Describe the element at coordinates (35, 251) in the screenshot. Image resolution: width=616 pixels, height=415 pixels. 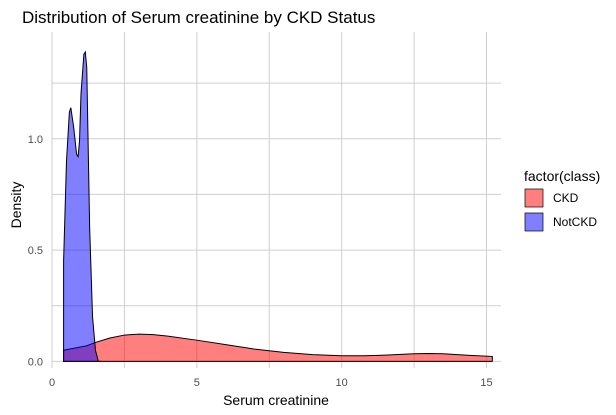
I see `y-tick-label: 0.5` at that location.